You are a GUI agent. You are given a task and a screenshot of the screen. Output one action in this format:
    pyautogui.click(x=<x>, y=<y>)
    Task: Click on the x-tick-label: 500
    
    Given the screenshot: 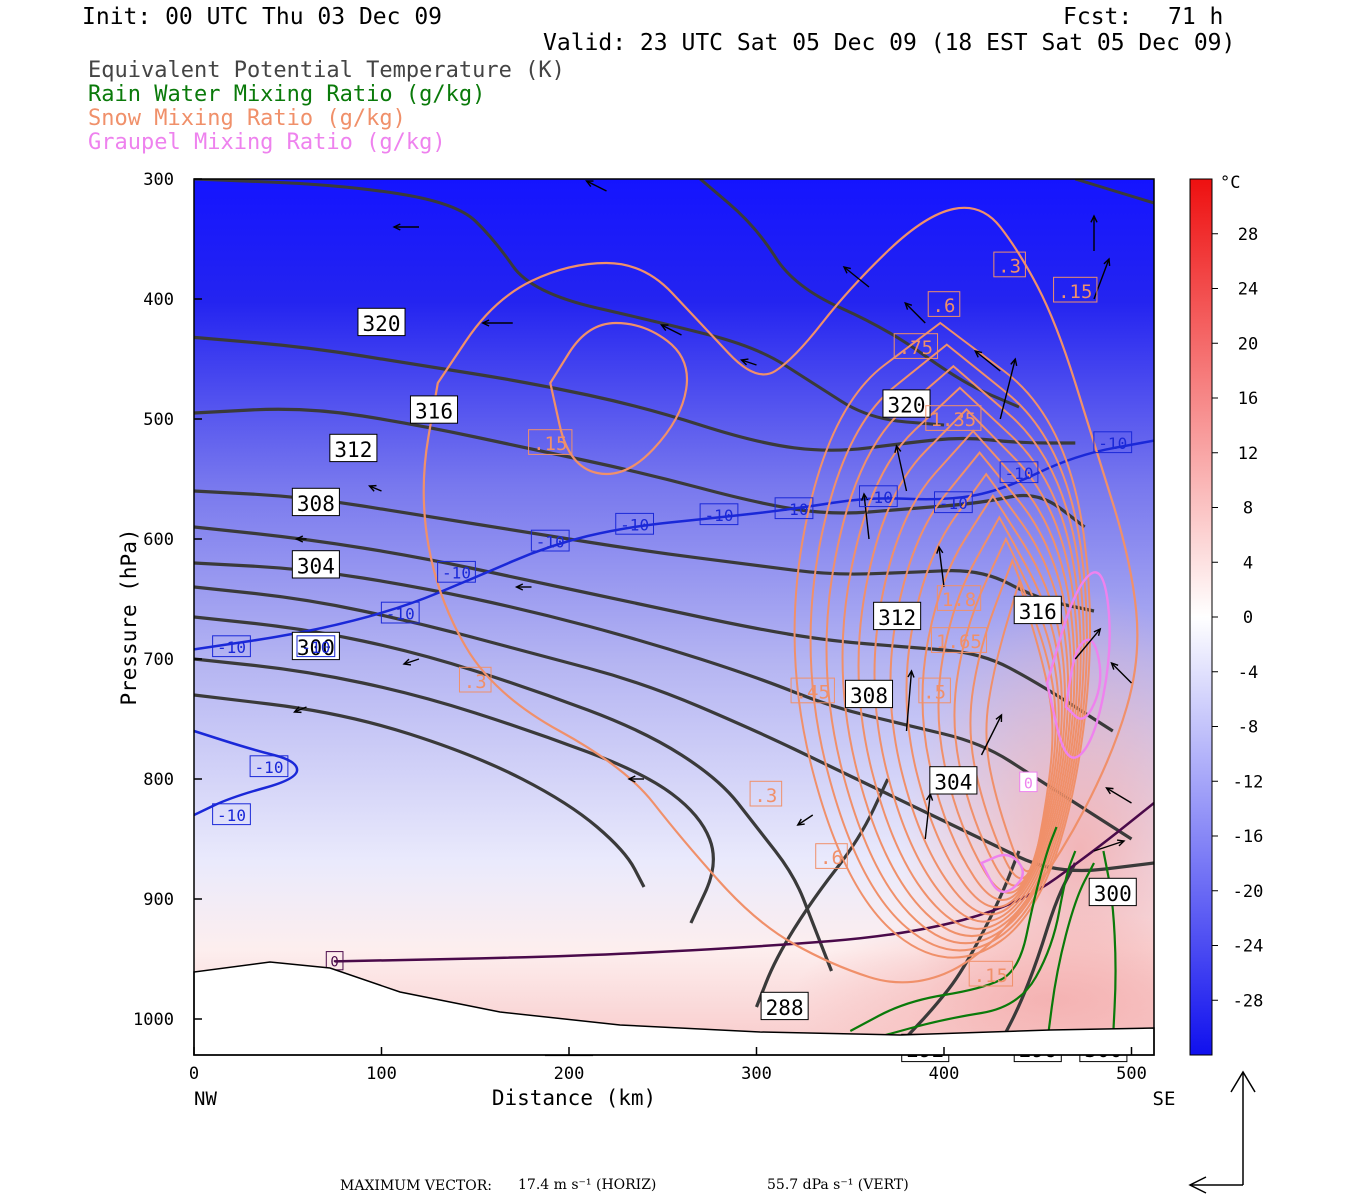 What is the action you would take?
    pyautogui.click(x=1131, y=1074)
    